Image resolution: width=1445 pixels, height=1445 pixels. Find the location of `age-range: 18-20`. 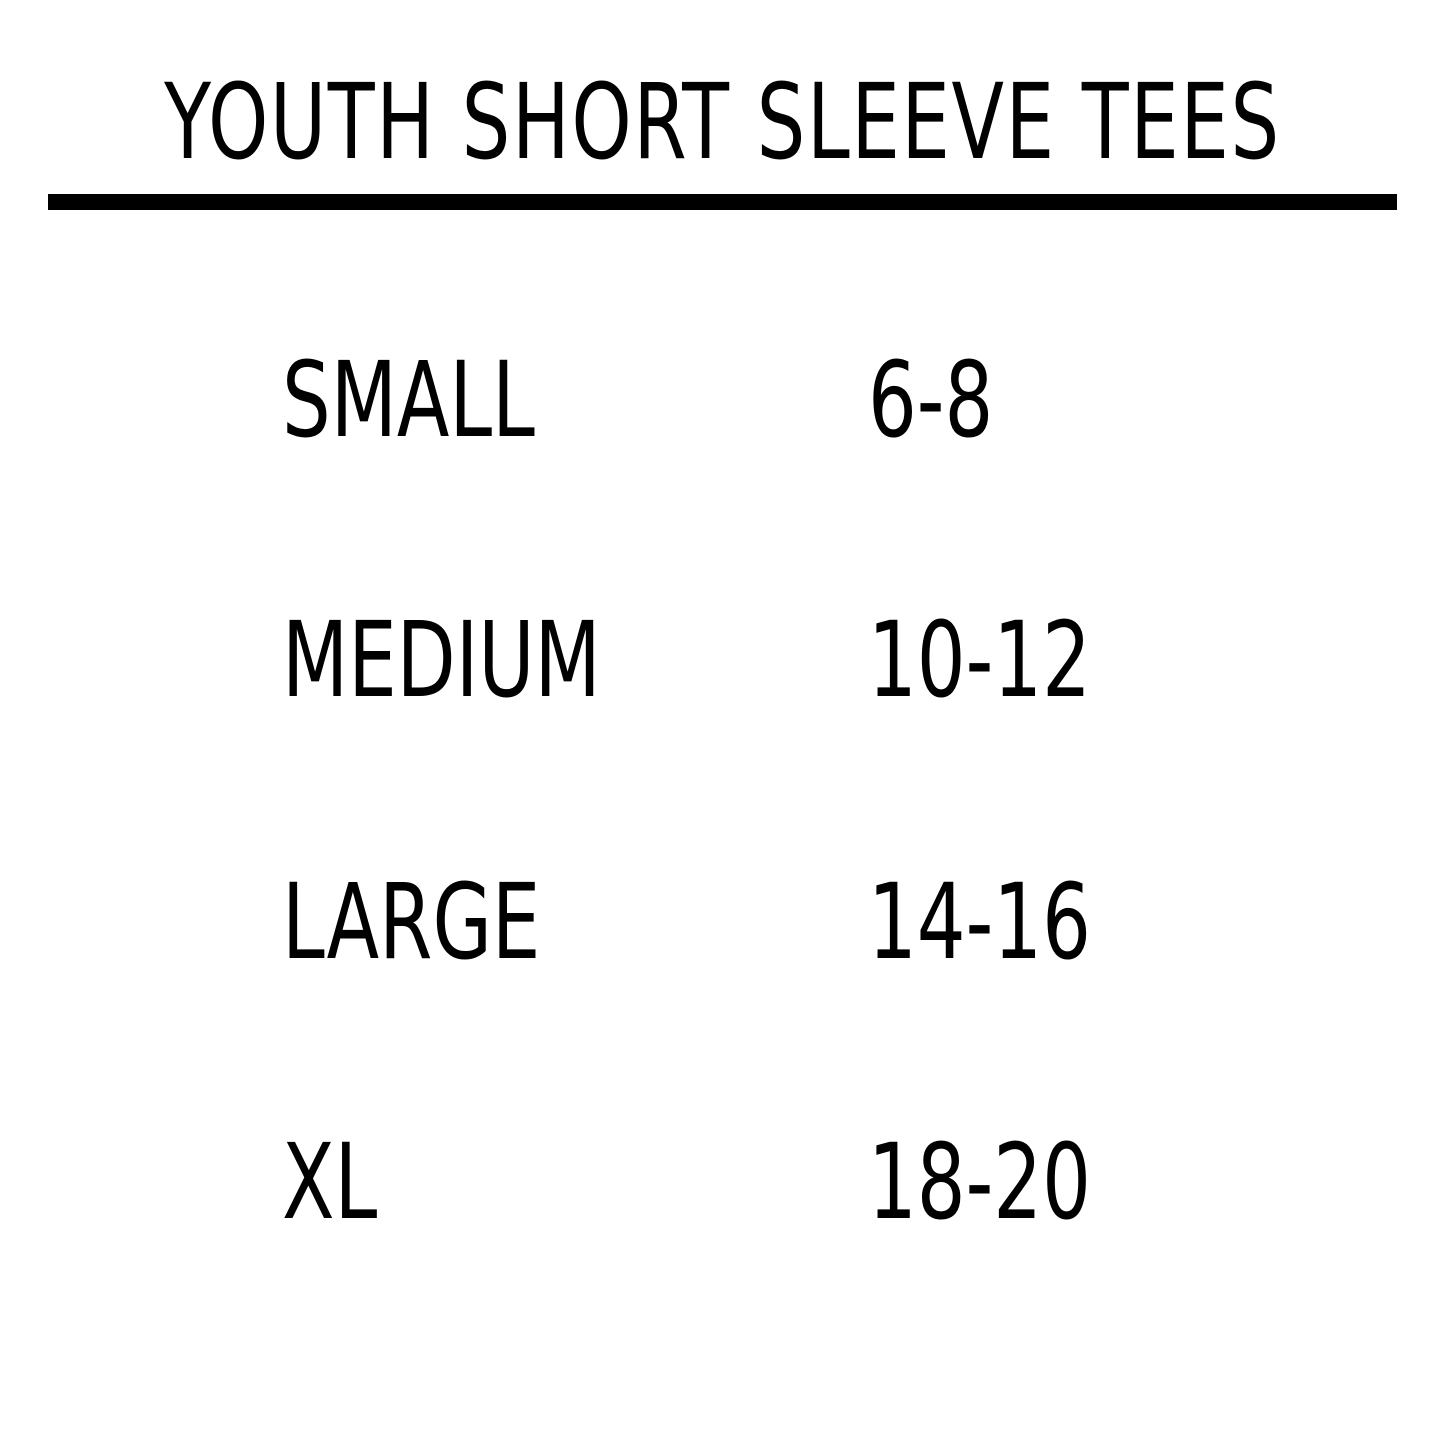

age-range: 18-20 is located at coordinates (979, 1182).